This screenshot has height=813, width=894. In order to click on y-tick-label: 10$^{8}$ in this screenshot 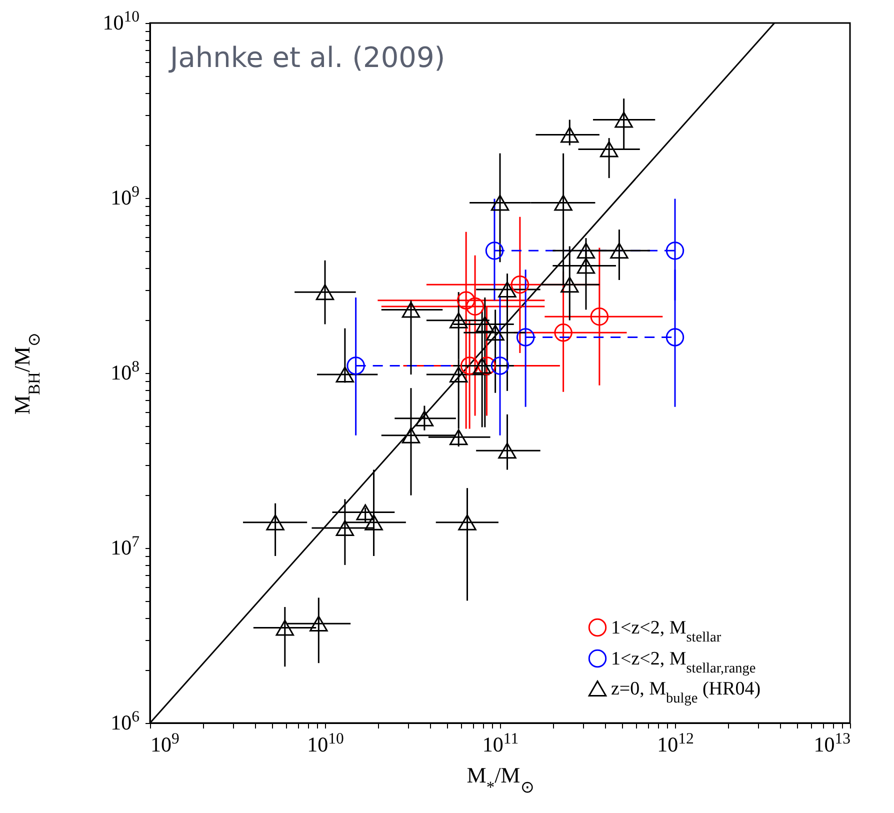, I will do `click(125, 371)`.